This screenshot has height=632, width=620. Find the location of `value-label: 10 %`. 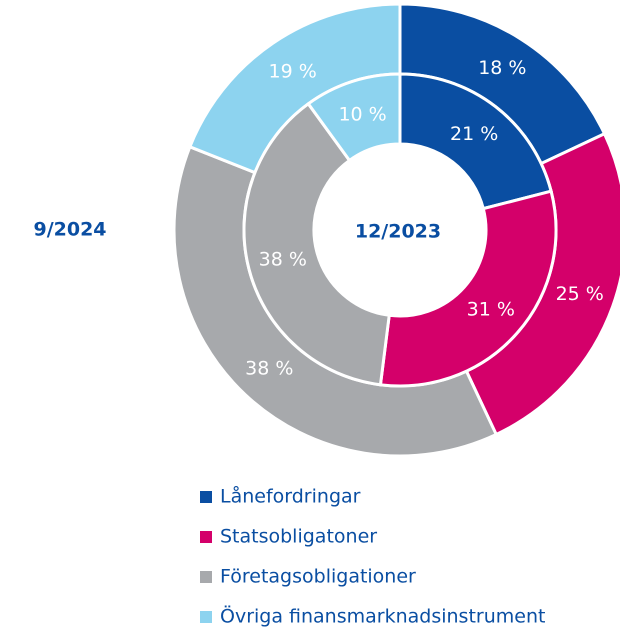

value-label: 10 % is located at coordinates (362, 114).